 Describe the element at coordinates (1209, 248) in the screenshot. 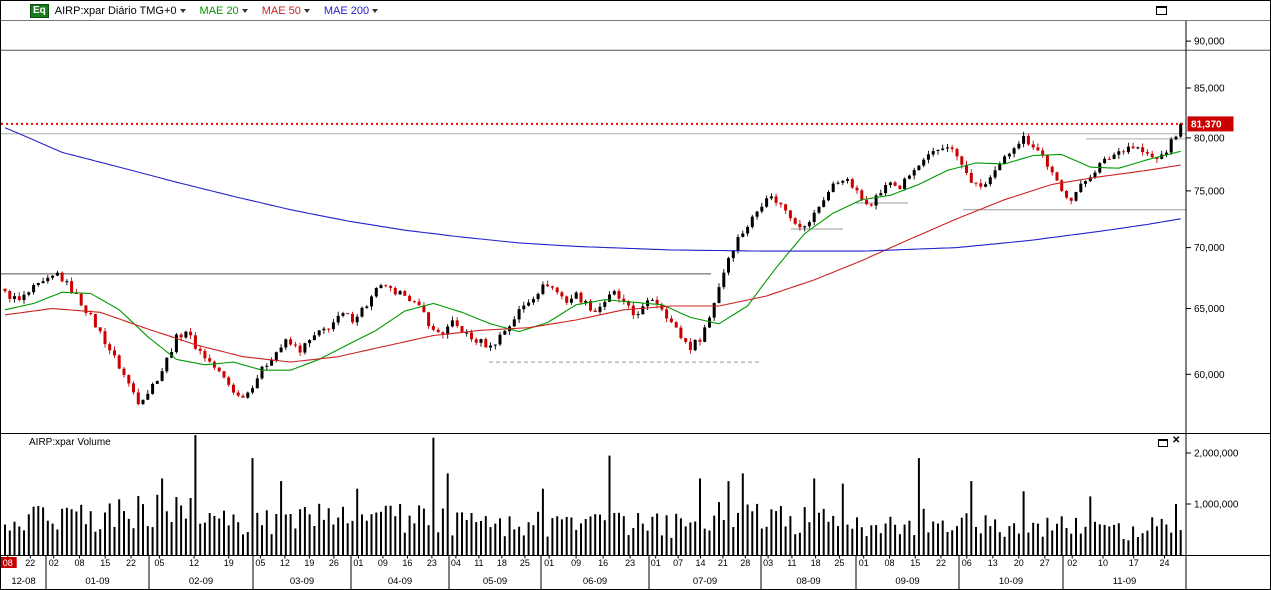

I see `price-axis-label: 70,000` at that location.